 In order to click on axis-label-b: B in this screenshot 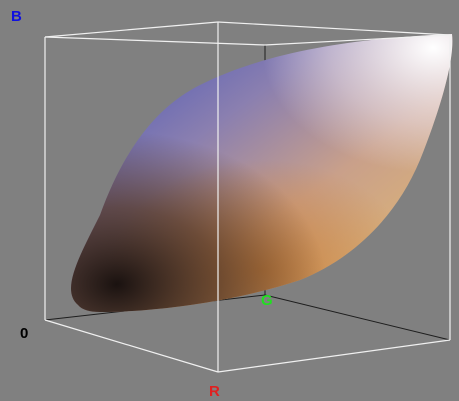, I will do `click(16, 16)`.